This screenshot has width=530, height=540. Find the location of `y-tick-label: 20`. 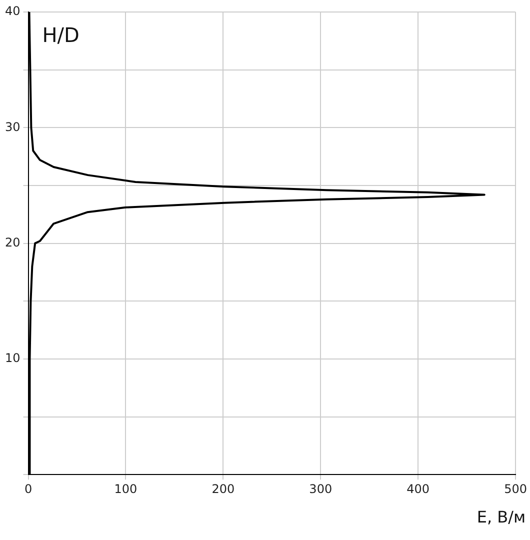

y-tick-label: 20 is located at coordinates (12, 242).